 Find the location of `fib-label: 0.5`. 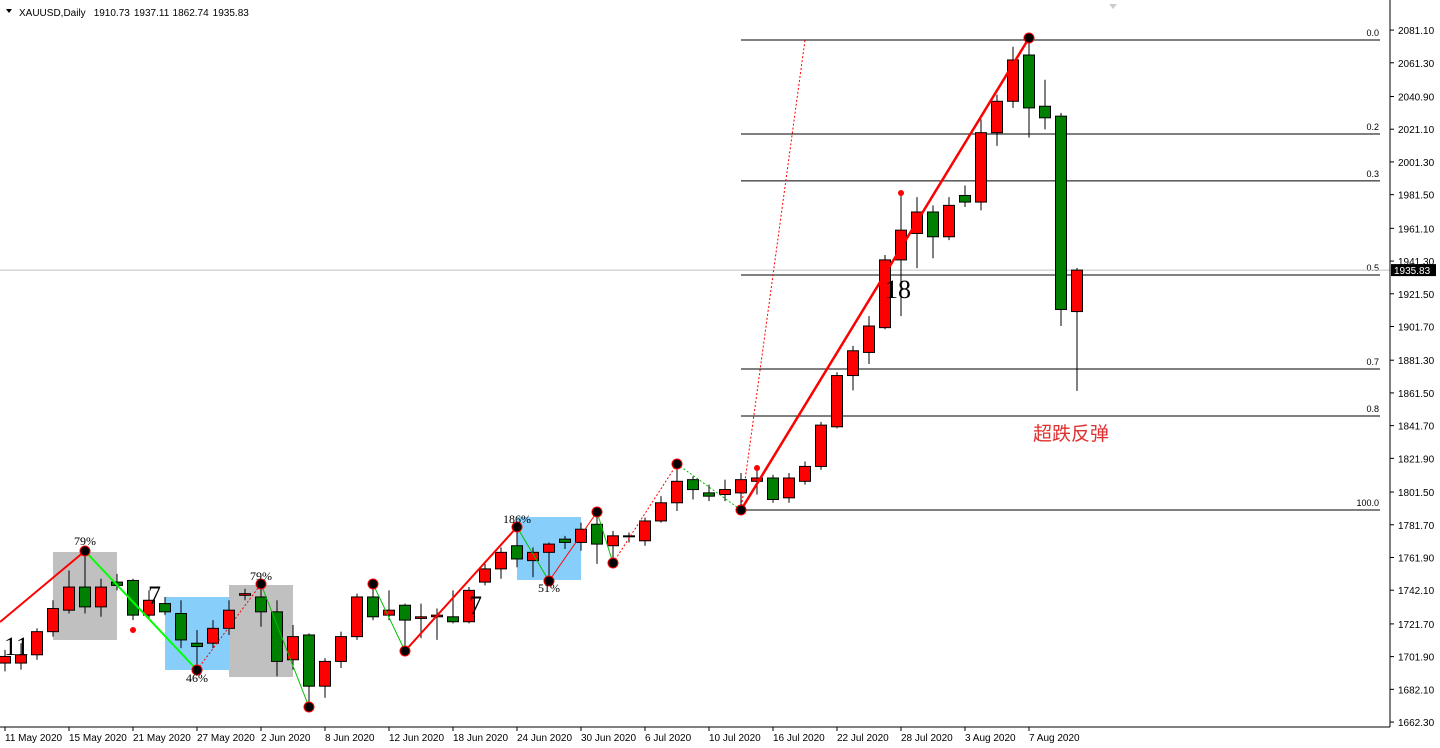

fib-label: 0.5 is located at coordinates (1372, 268).